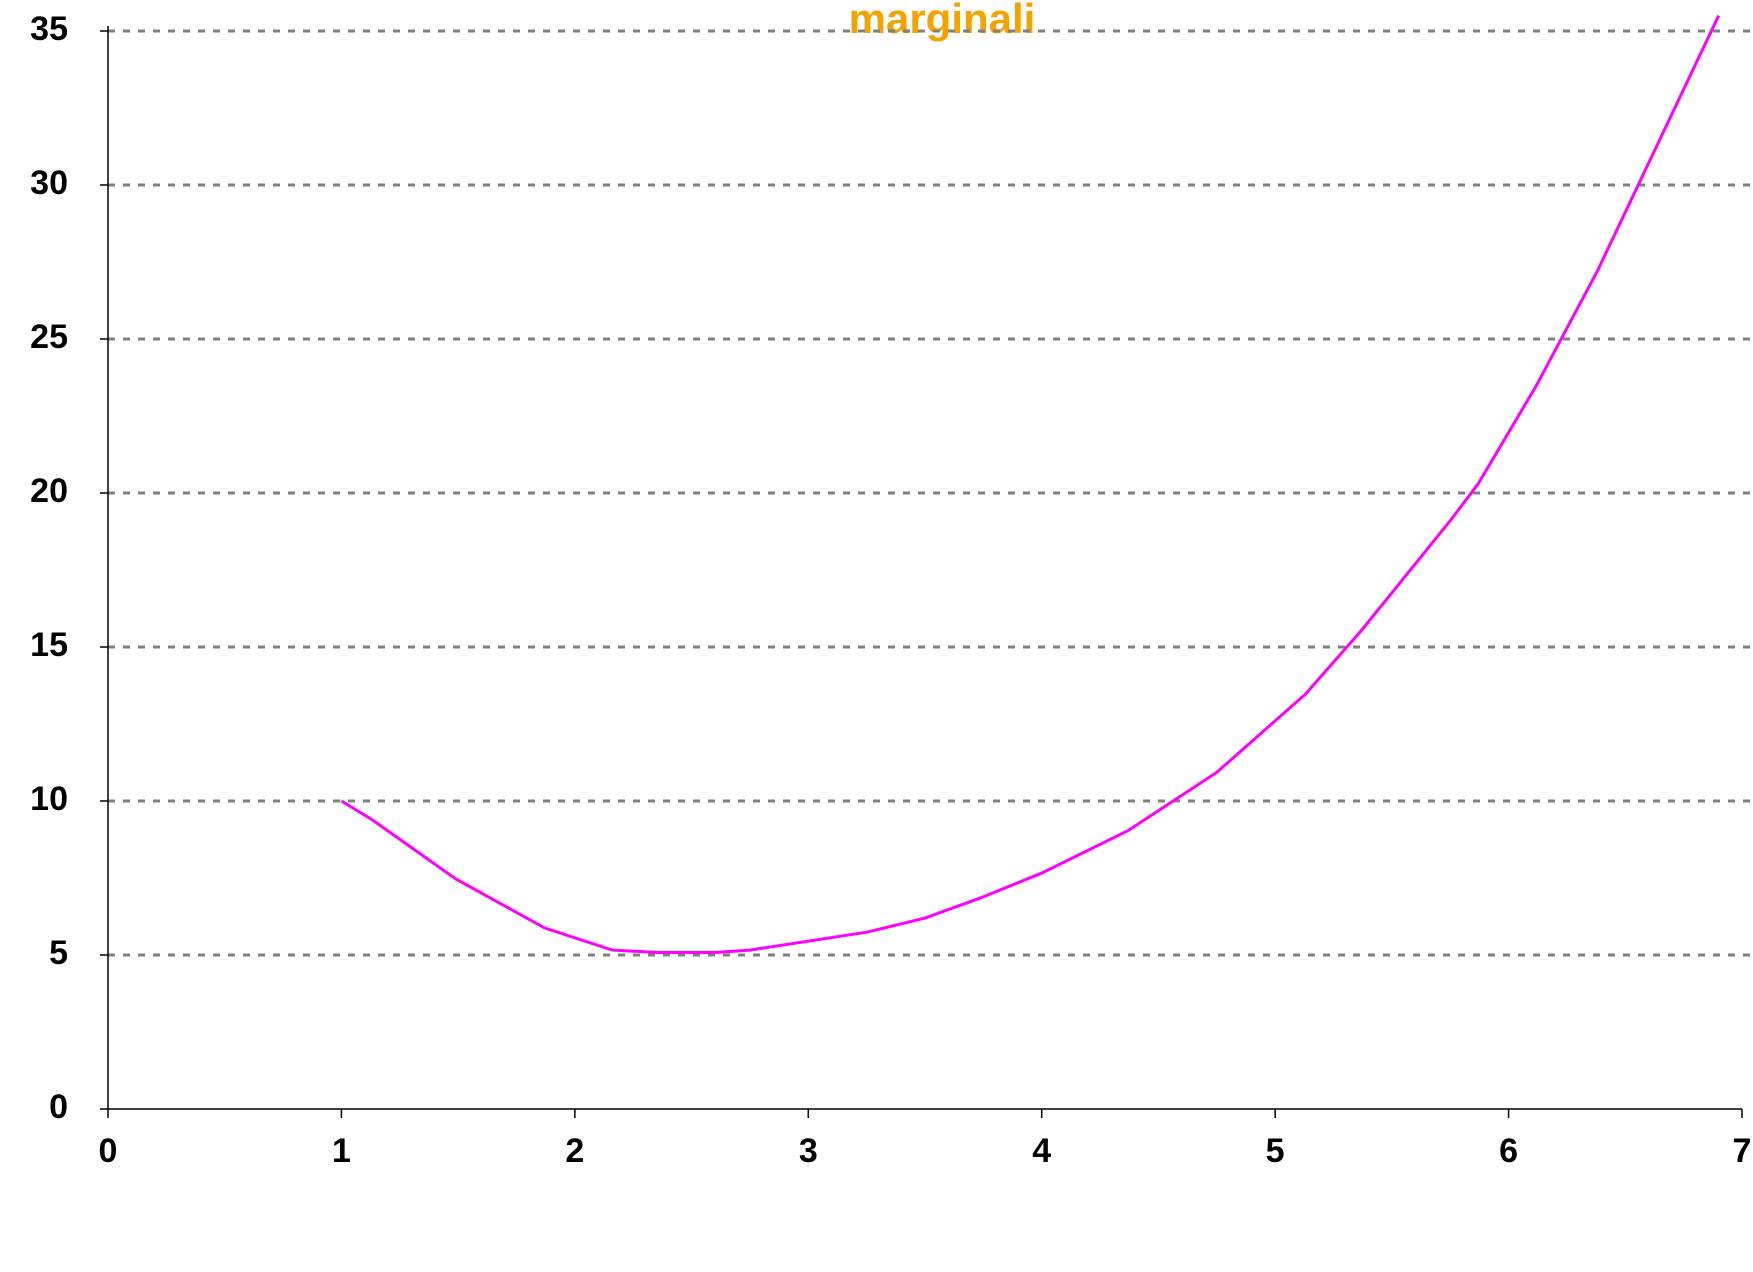  What do you see at coordinates (341, 1151) in the screenshot?
I see `x-tick-label: 1` at bounding box center [341, 1151].